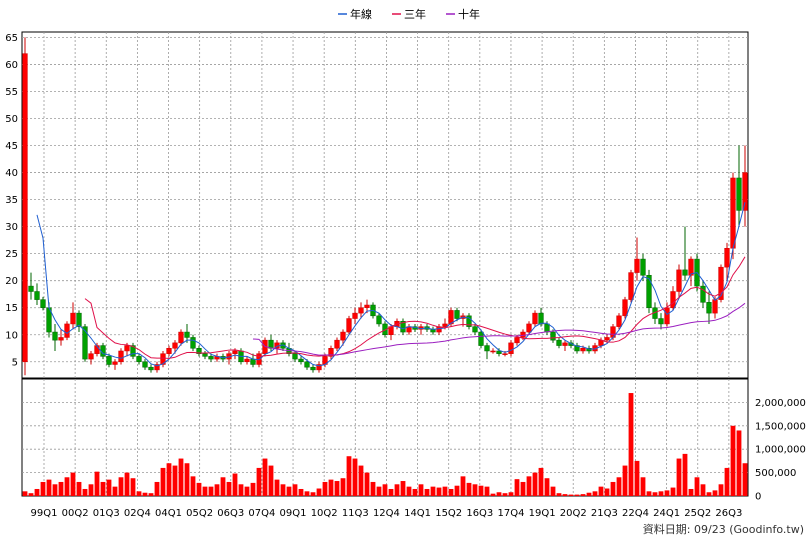 This screenshot has width=808, height=540. I want to click on y-tick-label: 20, so click(11, 281).